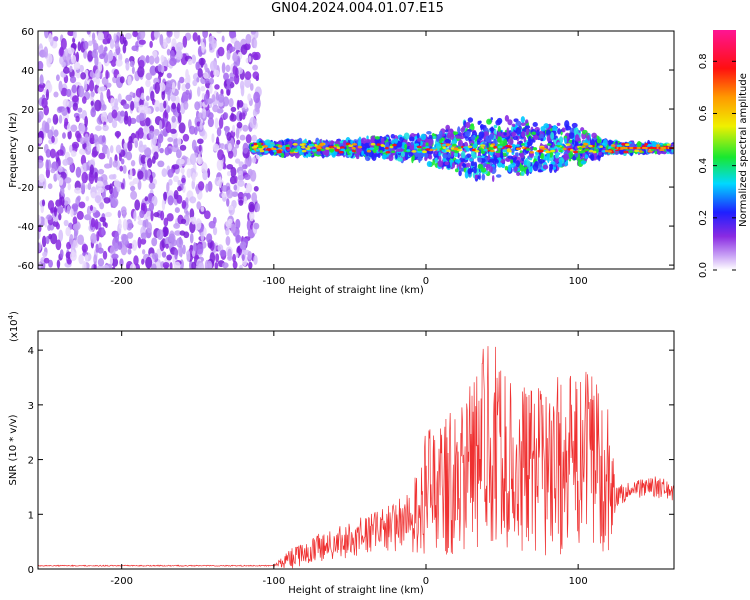  What do you see at coordinates (703, 218) in the screenshot?
I see `colorbar-tick-label: 0.2` at bounding box center [703, 218].